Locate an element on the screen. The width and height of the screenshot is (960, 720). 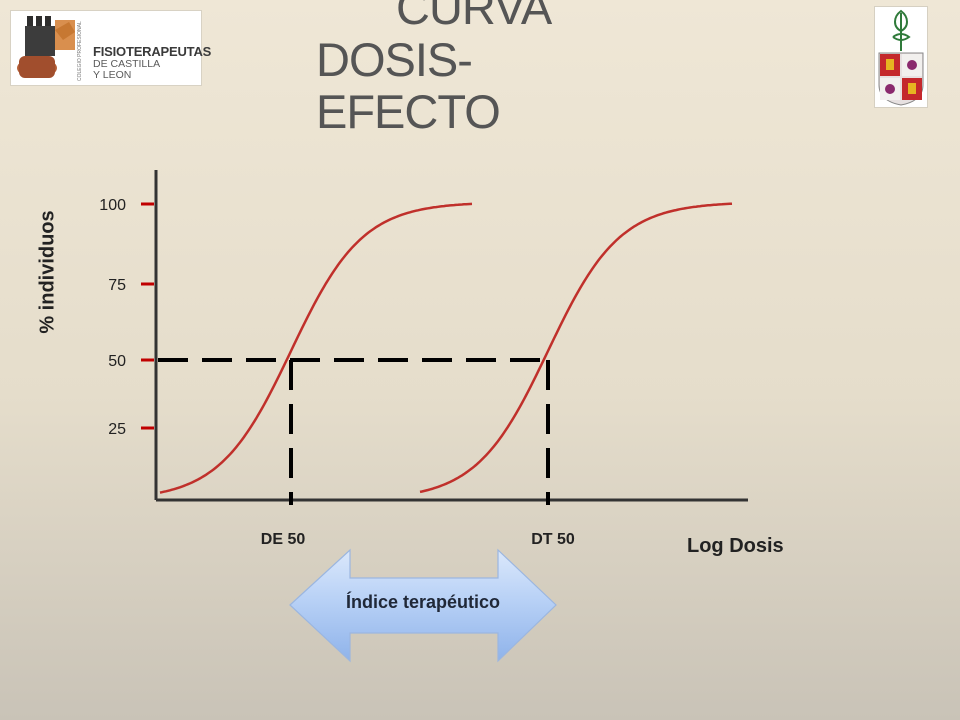
org-name: FISIOTERAPEUTAS is located at coordinates (152, 51).